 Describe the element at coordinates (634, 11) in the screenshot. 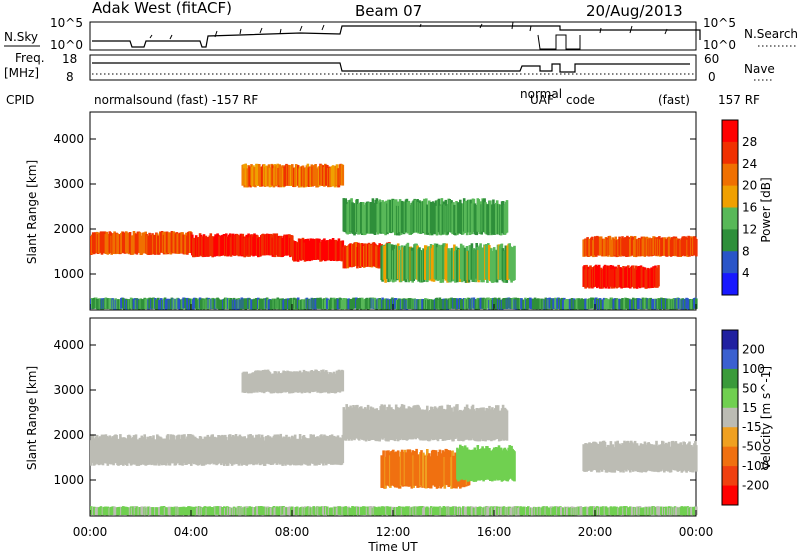

I see `date-title: 20/Aug/2013` at that location.